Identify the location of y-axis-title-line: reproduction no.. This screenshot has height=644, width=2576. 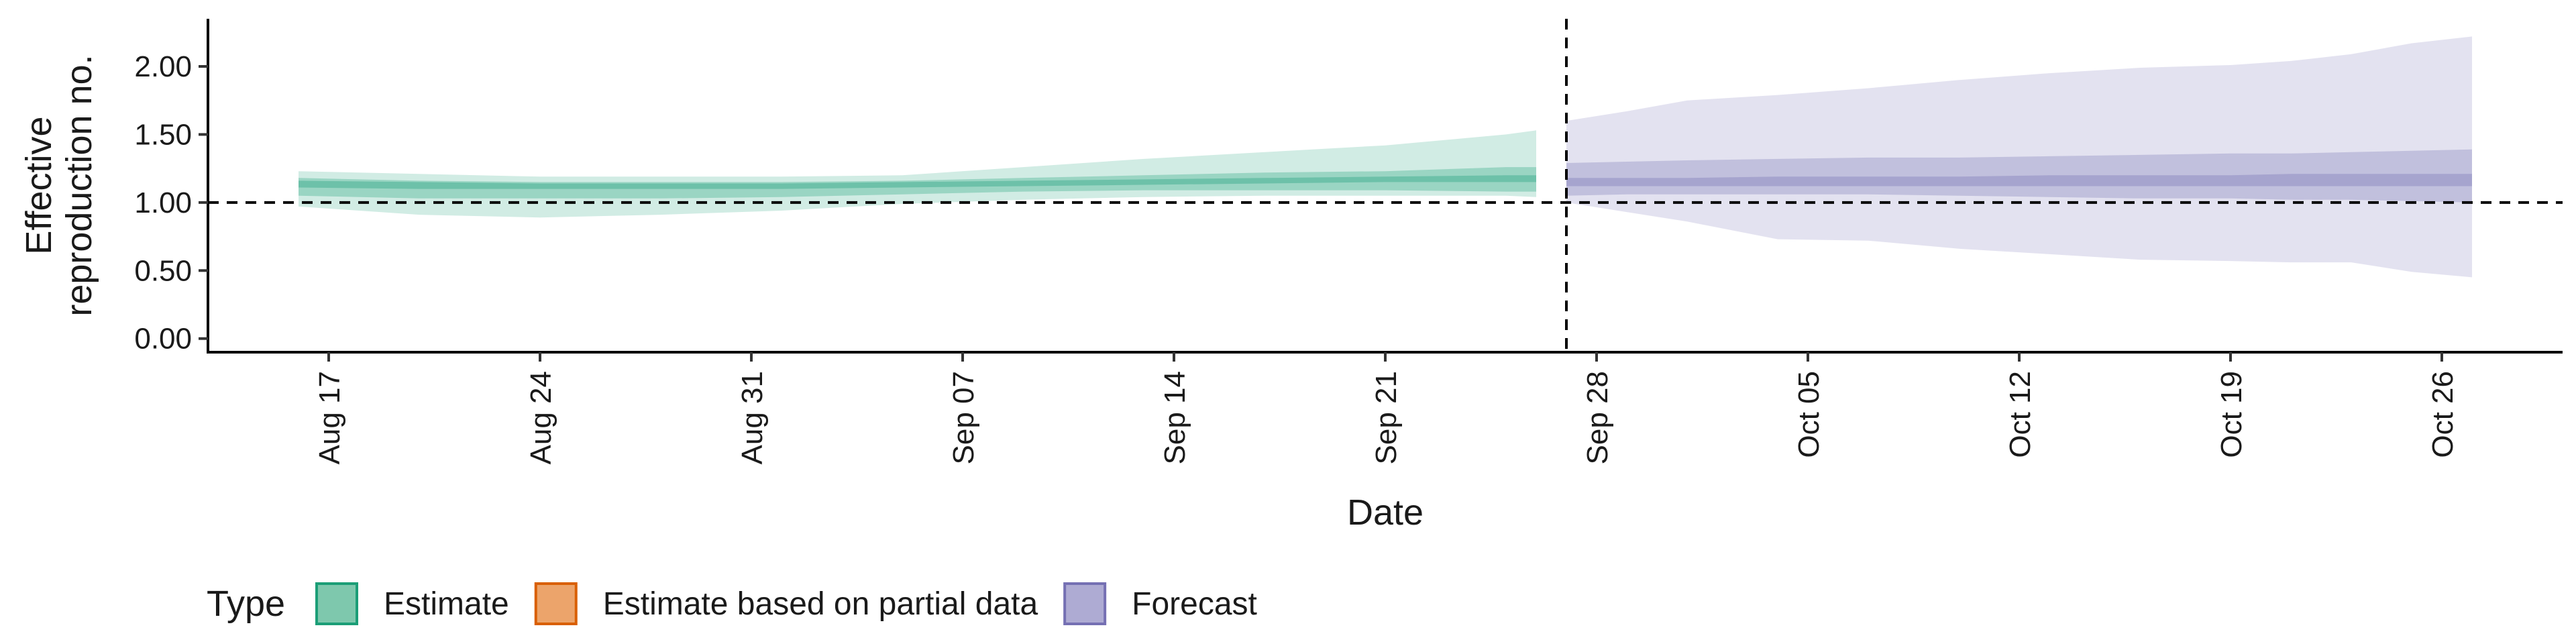
(79, 185).